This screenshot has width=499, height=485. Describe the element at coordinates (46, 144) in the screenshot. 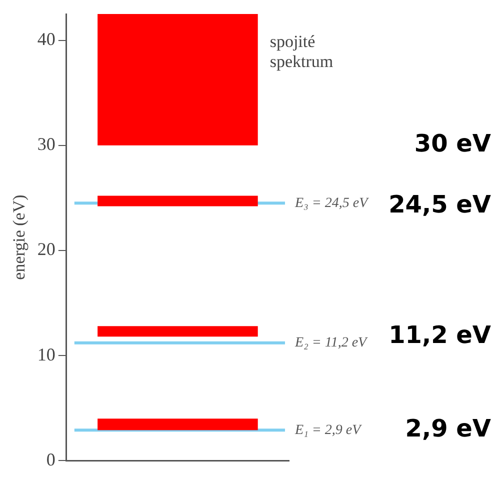

I see `y-tick-label: 30` at that location.